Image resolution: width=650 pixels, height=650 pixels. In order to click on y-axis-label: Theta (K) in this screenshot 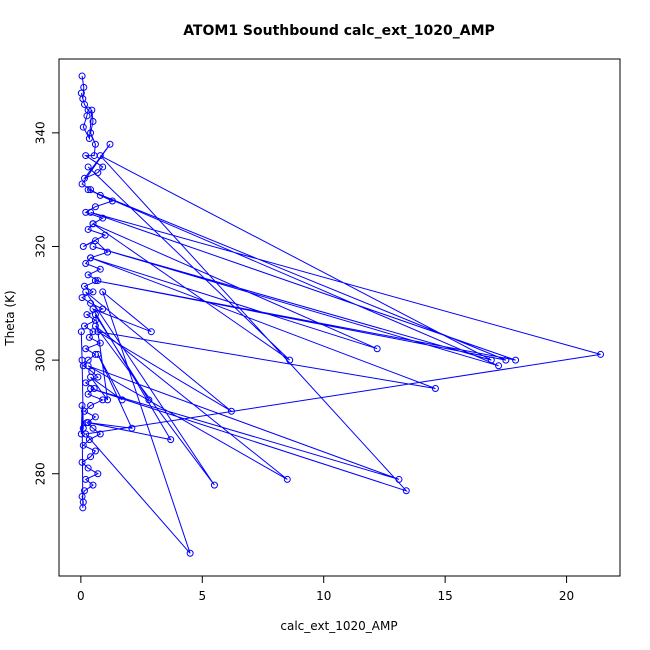, I will do `click(10, 318)`.